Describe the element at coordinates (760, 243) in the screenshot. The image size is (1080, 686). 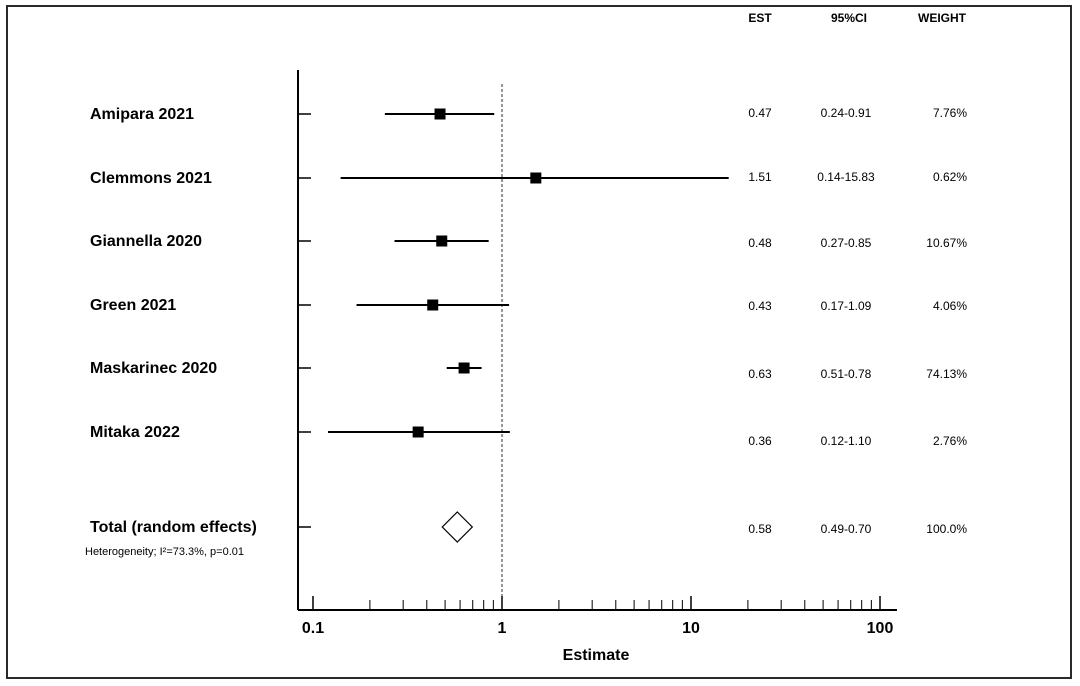
I see `est-value: 0.48` at that location.